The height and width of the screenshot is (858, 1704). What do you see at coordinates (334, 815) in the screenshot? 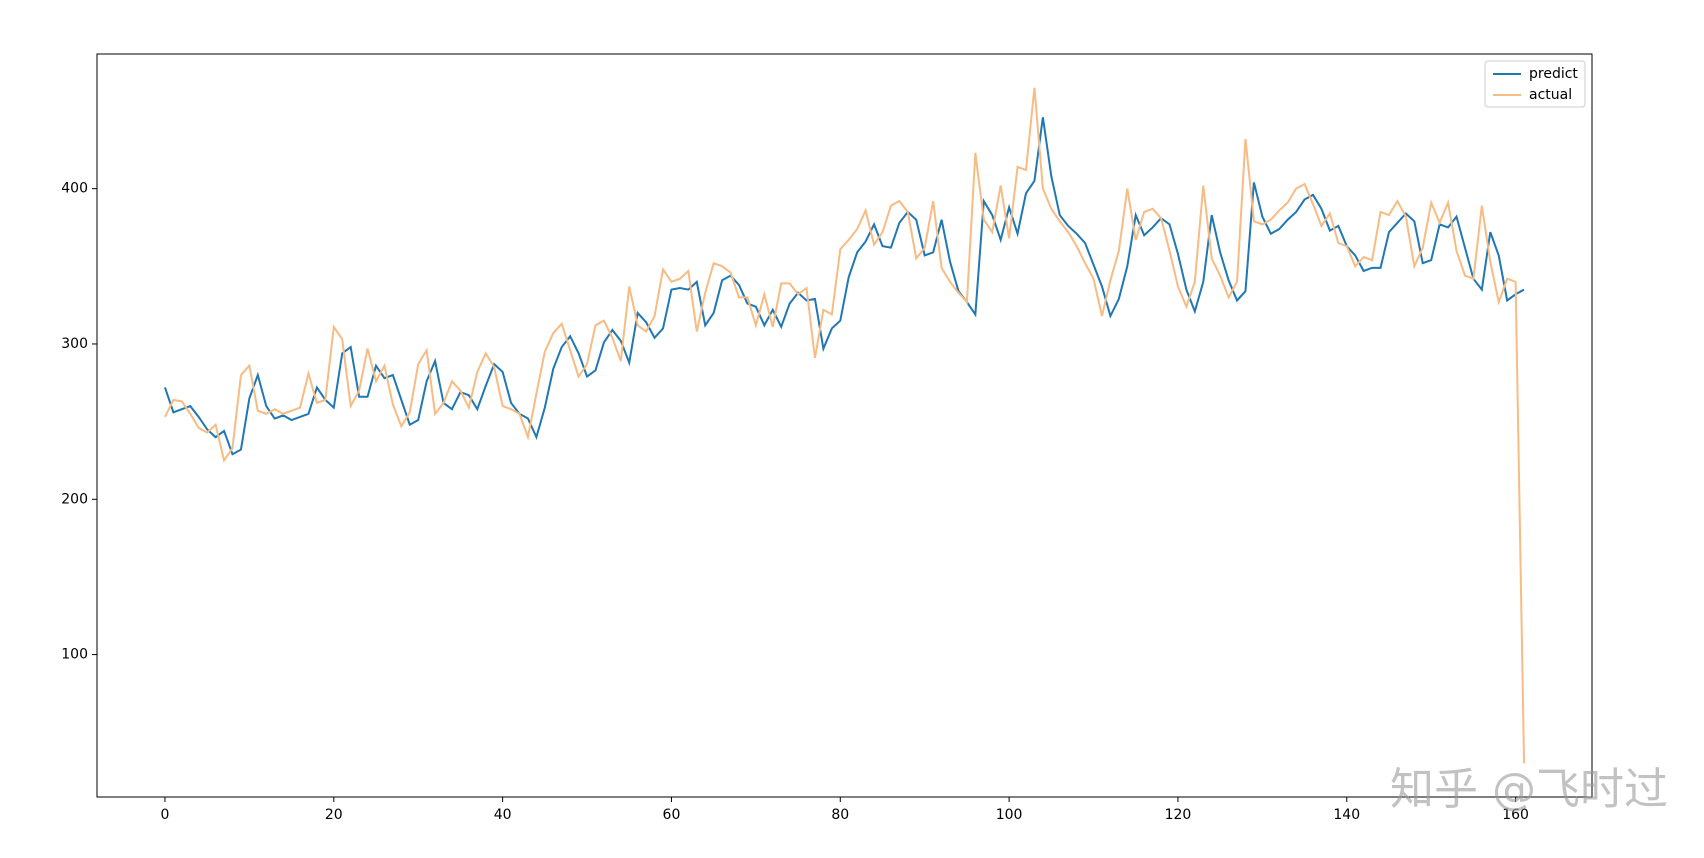
I see `x-tick-label: 20` at bounding box center [334, 815].